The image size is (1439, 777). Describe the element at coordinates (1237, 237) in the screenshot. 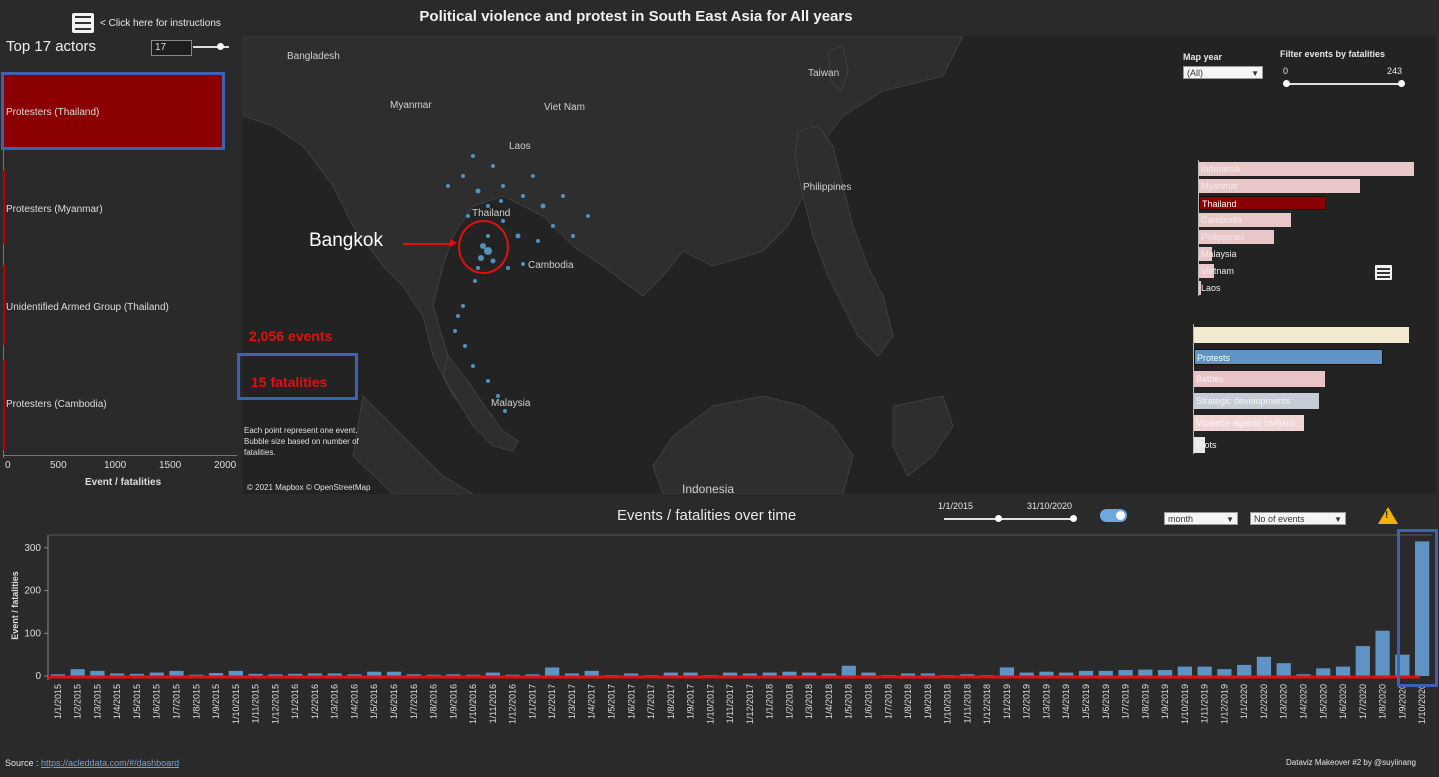

I see `country-bar: Philippines` at that location.